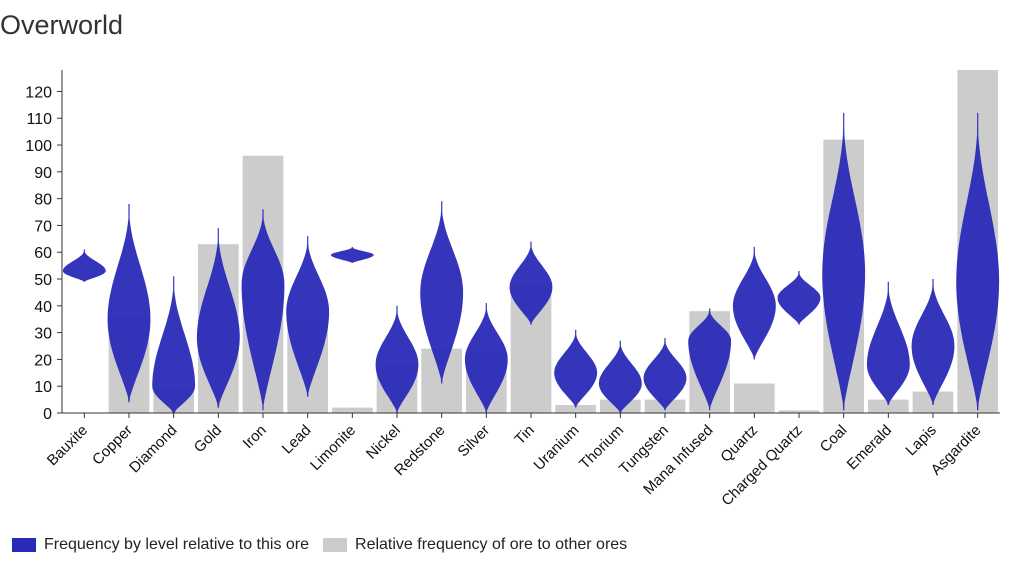  I want to click on x-tick-label-silver: Silver, so click(474, 441).